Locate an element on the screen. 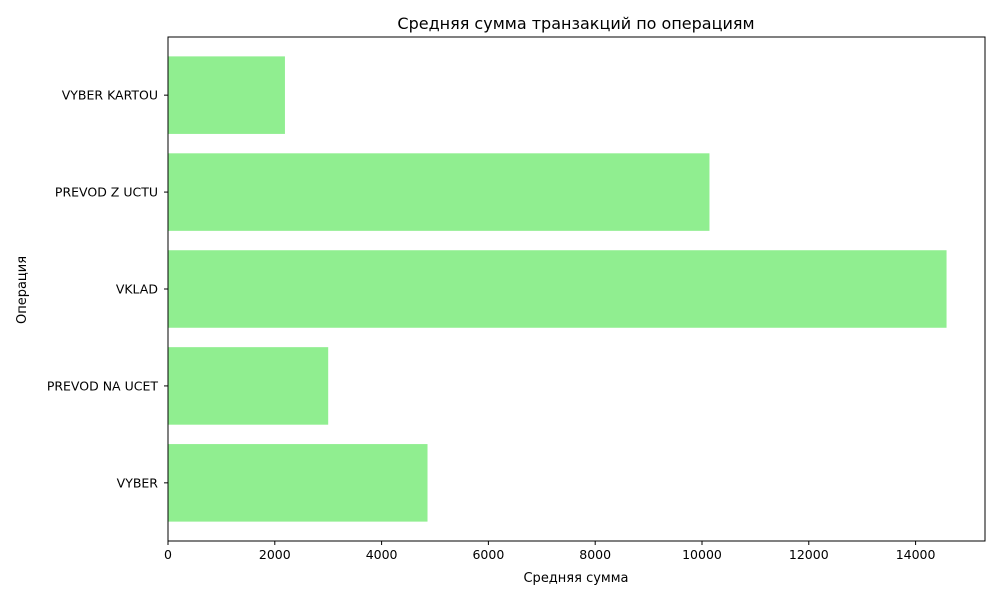 The image size is (1000, 600). chart-title: Средняя сумма транзакций по операциям is located at coordinates (575, 23).